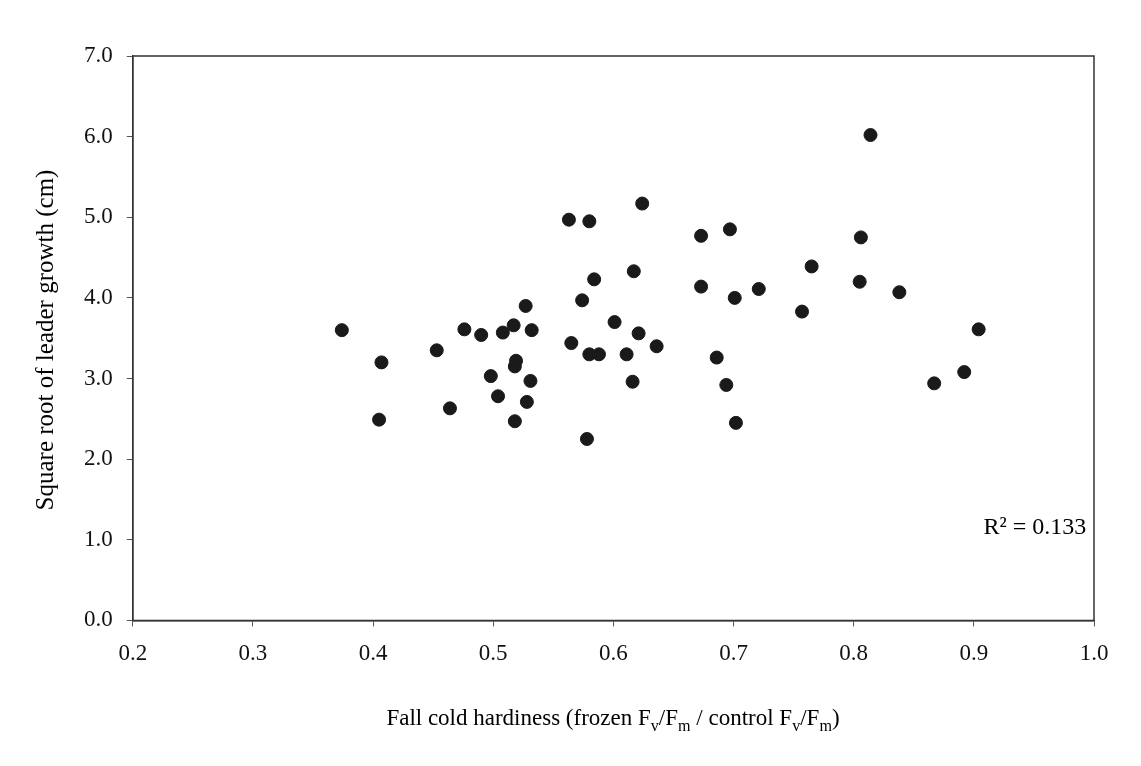 The width and height of the screenshot is (1141, 766). Describe the element at coordinates (98, 538) in the screenshot. I see `y-tick-label: 1.0` at that location.